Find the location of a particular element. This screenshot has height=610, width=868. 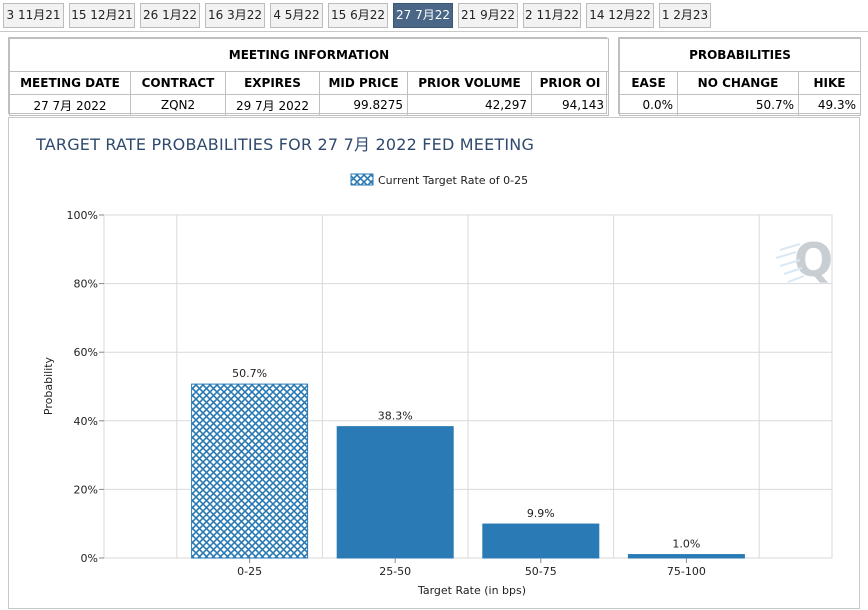

legend: Current Target Rate of 0-25 is located at coordinates (439, 180).